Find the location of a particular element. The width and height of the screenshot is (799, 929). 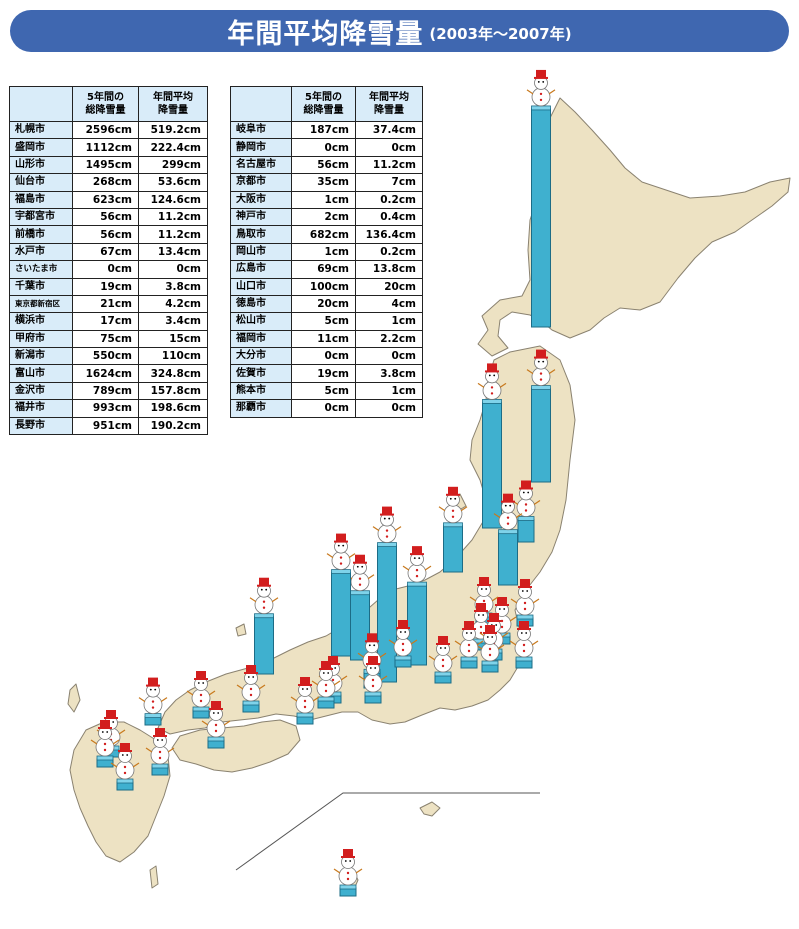

table-row: 松山市 5cm 1cm is located at coordinates (326, 321).